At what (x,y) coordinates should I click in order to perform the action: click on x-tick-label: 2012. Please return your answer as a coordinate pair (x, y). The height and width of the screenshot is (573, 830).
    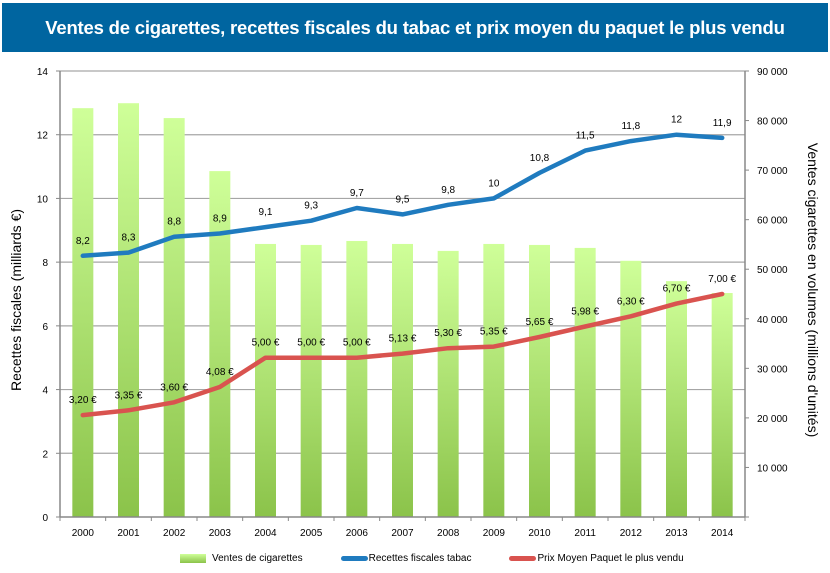
    Looking at the image, I should click on (631, 533).